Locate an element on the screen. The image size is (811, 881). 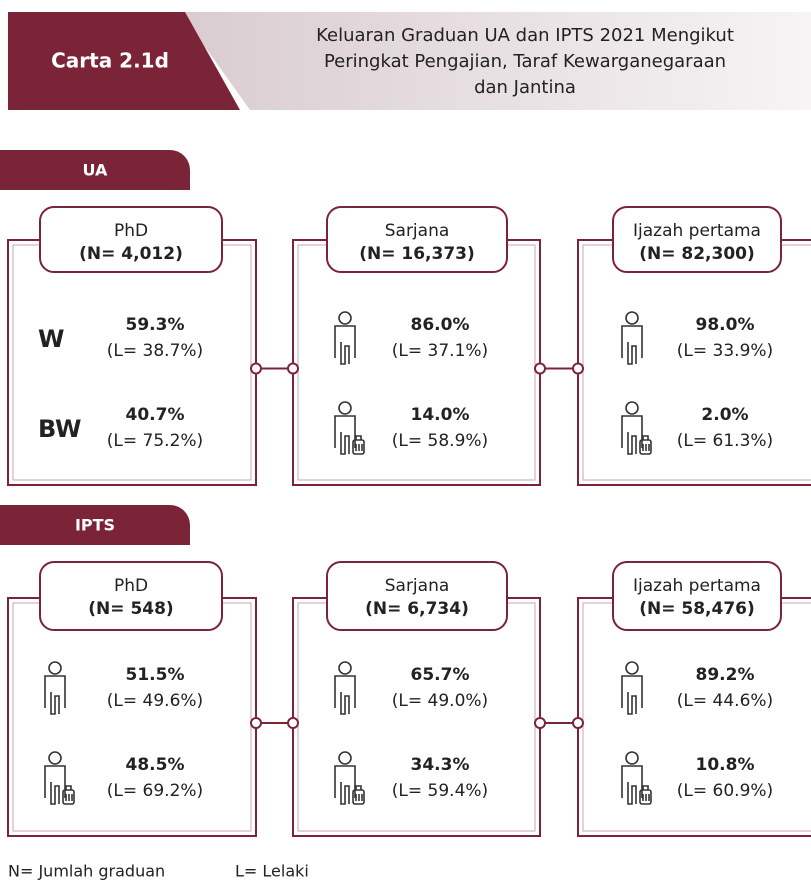
header-label: Carta 2.1d is located at coordinates (110, 61).